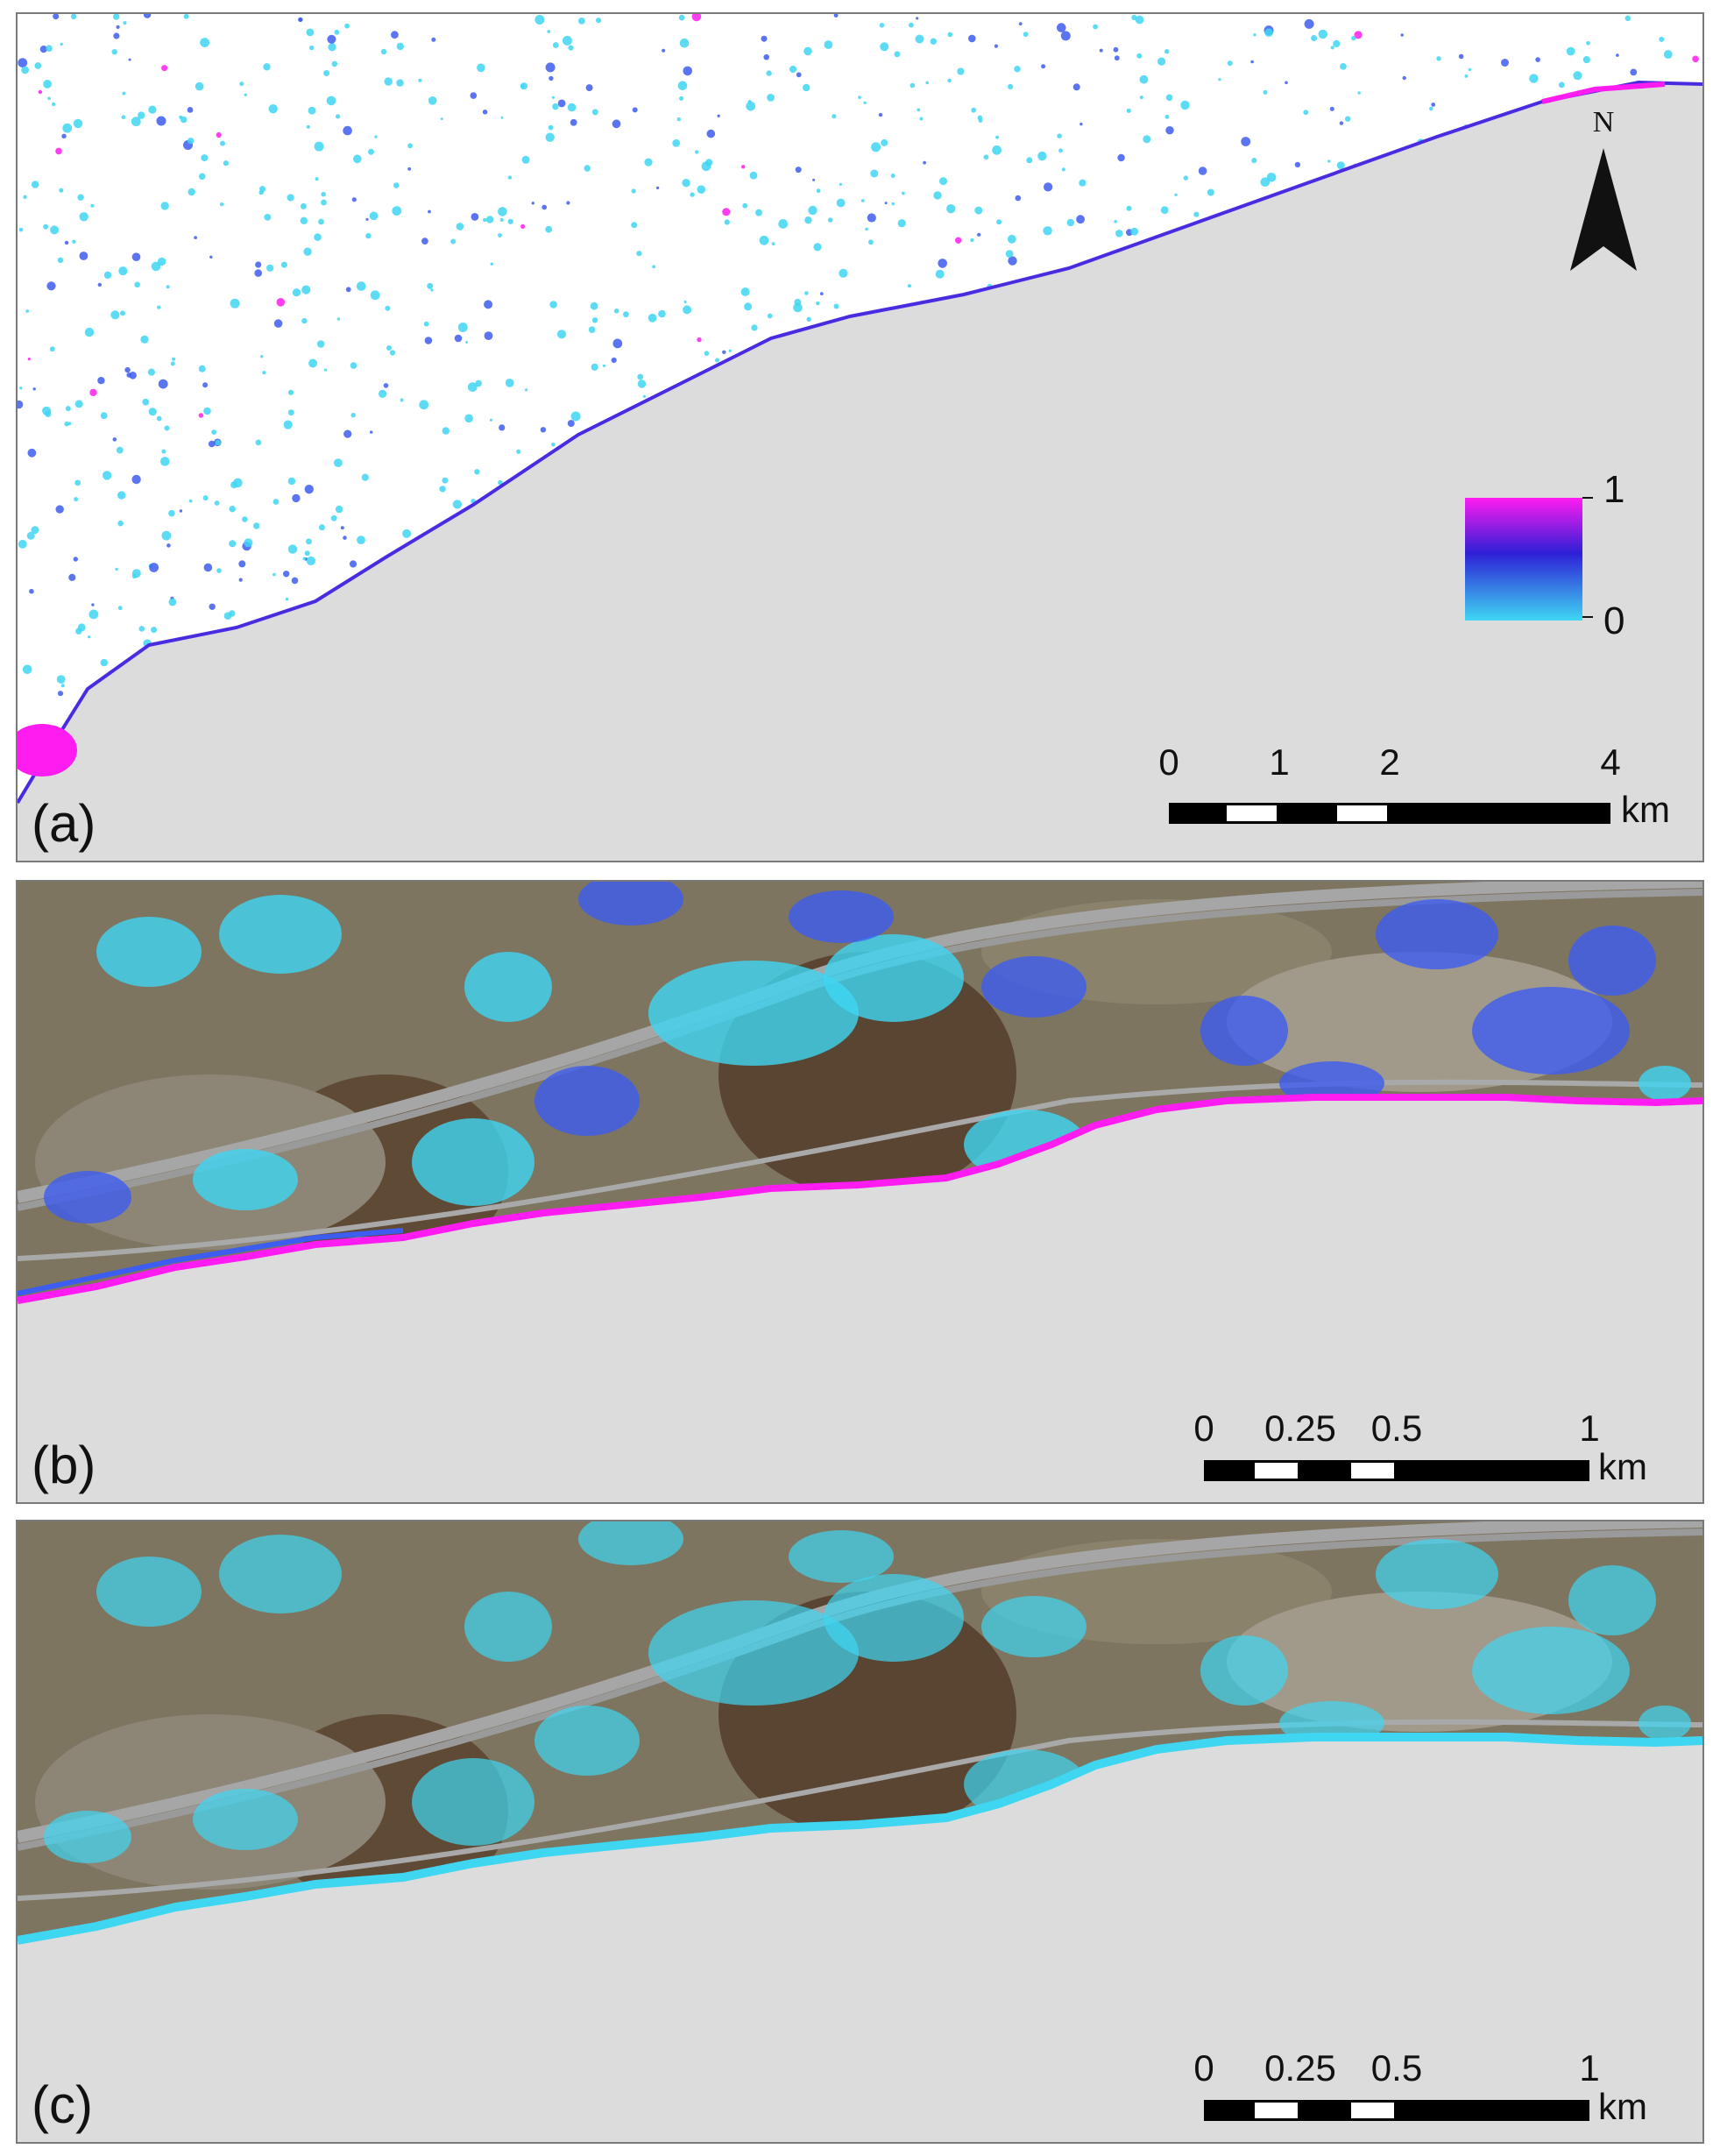  Describe the element at coordinates (1396, 1429) in the screenshot. I see `scale-tick: 0.5` at that location.